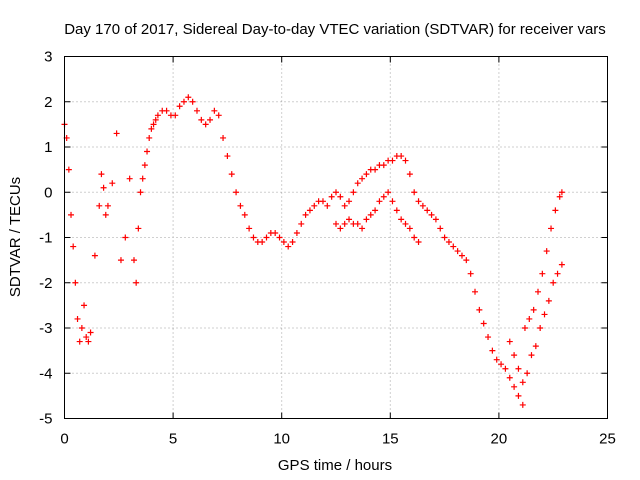 The width and height of the screenshot is (640, 480). What do you see at coordinates (173, 439) in the screenshot?
I see `x-tick-label: 5` at bounding box center [173, 439].